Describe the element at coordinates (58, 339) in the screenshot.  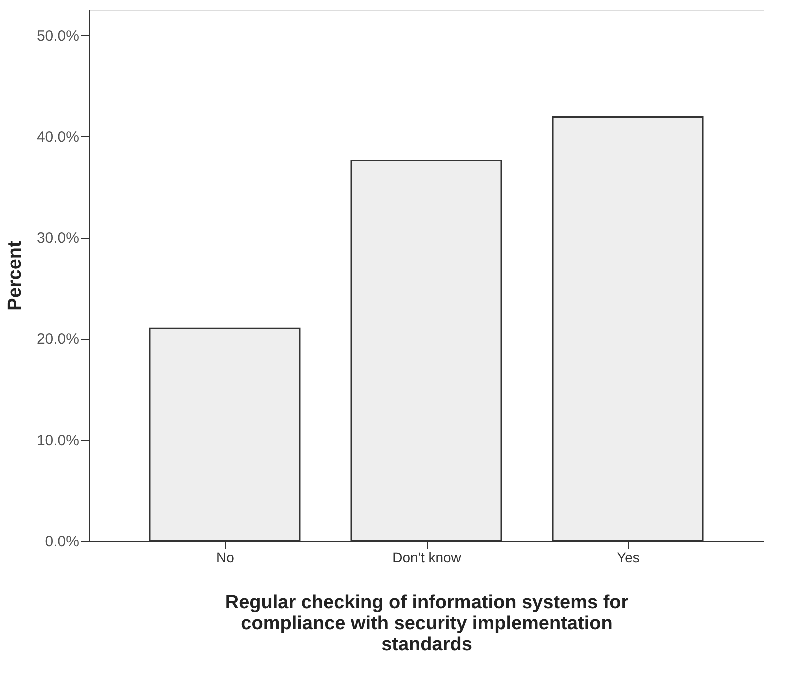
I see `y-tick-label: 20.0%` at that location.